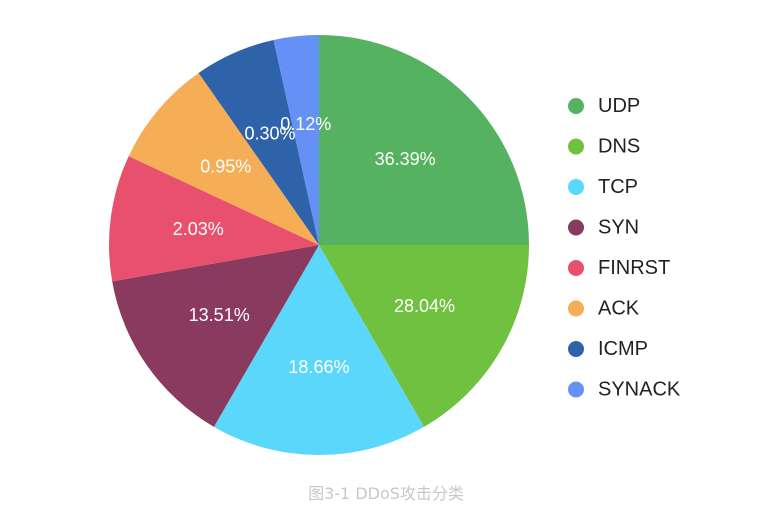  What do you see at coordinates (405, 159) in the screenshot?
I see `slice-label-udp: 36.39%` at bounding box center [405, 159].